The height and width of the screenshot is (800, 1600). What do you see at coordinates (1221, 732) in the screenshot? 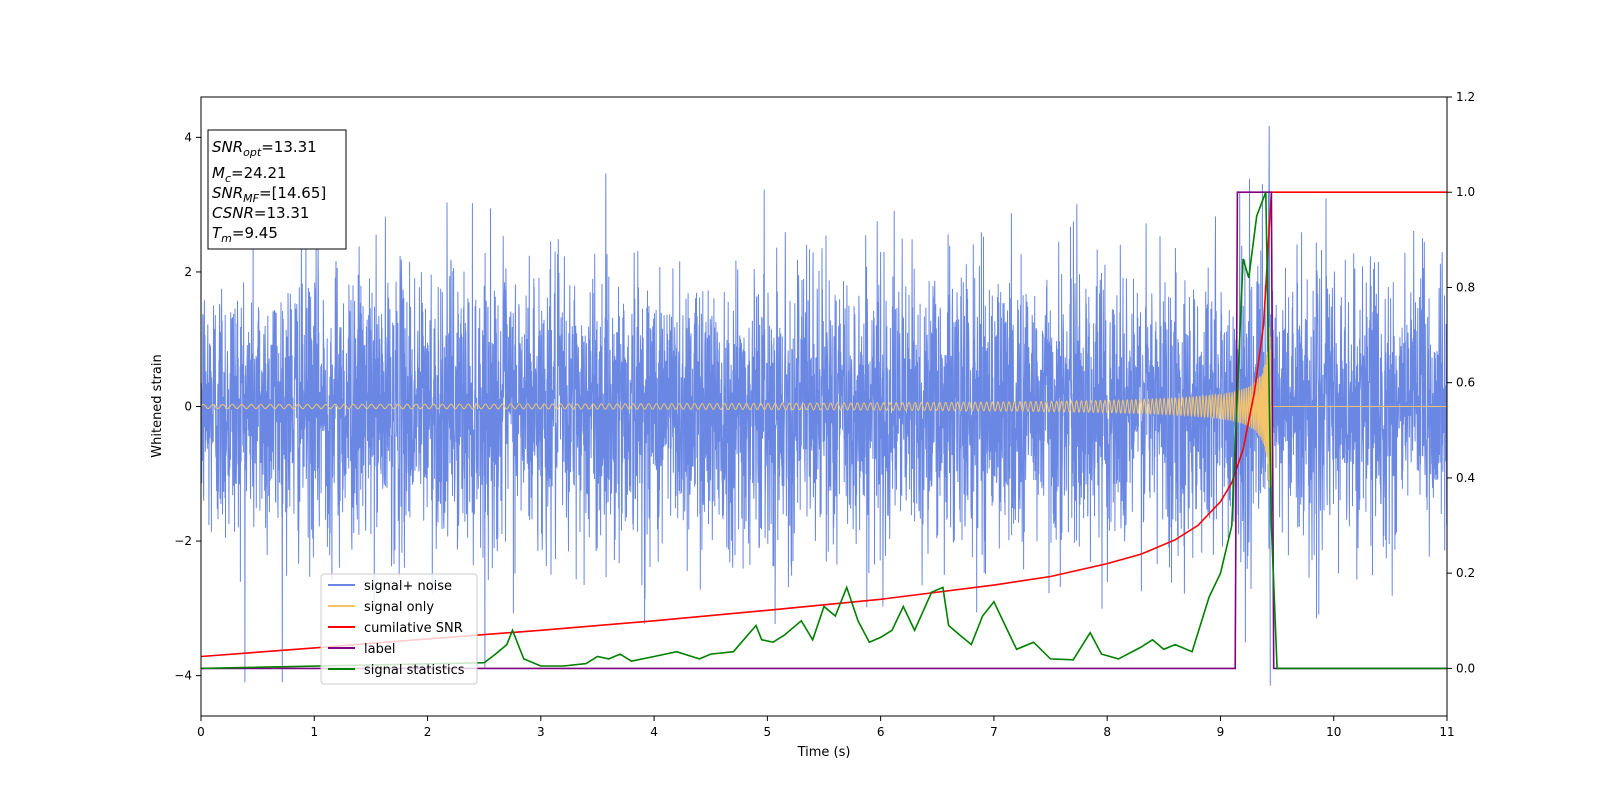
I see `x-tick-label: 9` at bounding box center [1221, 732].